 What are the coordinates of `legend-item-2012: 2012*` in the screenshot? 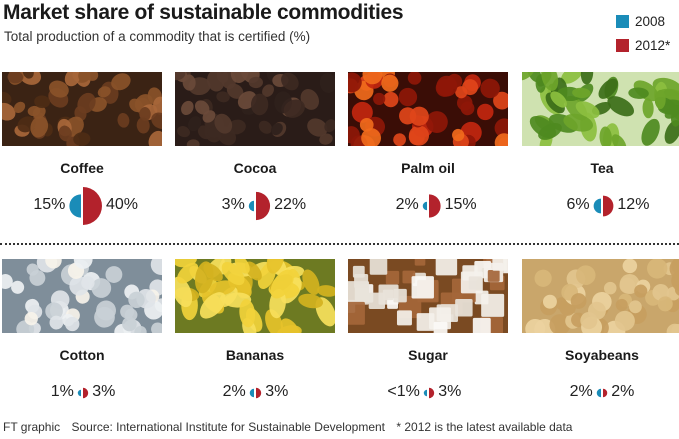 It's located at (643, 45).